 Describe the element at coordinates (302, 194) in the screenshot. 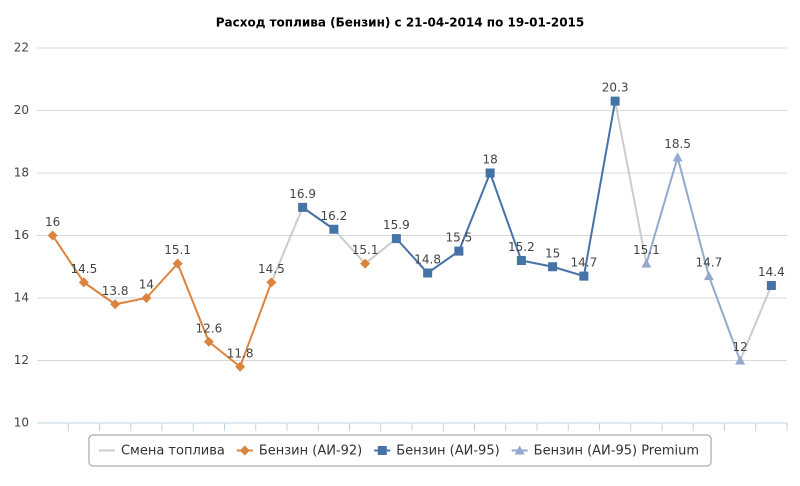

I see `data-label: 16.9` at that location.